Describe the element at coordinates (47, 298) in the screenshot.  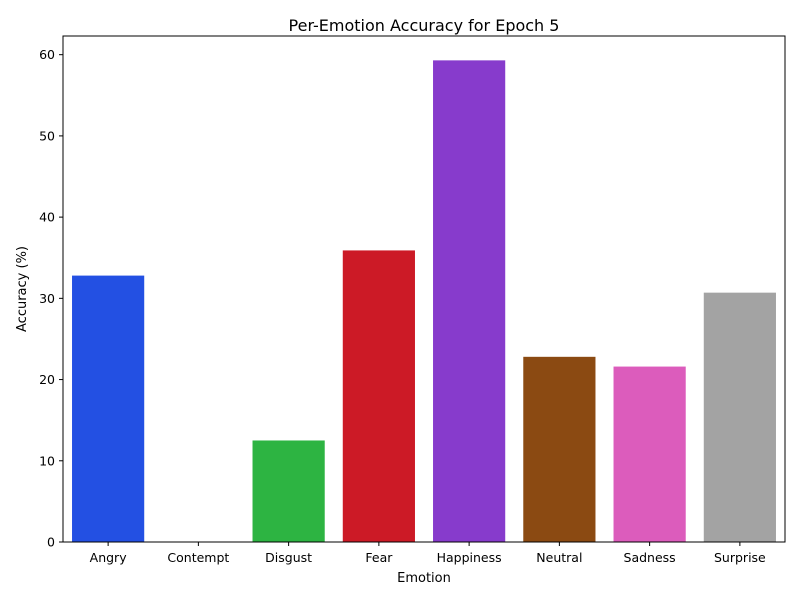
I see `y-tick-label: 30` at that location.